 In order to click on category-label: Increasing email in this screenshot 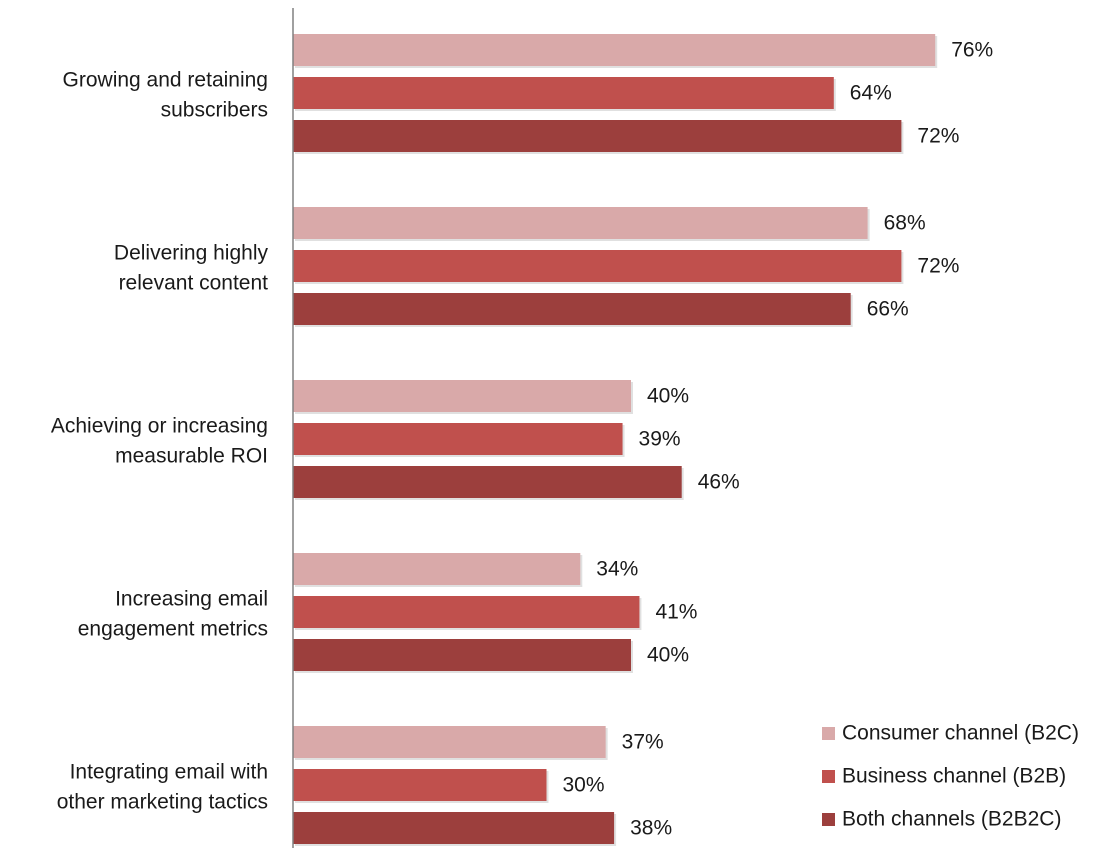, I will do `click(191, 599)`.